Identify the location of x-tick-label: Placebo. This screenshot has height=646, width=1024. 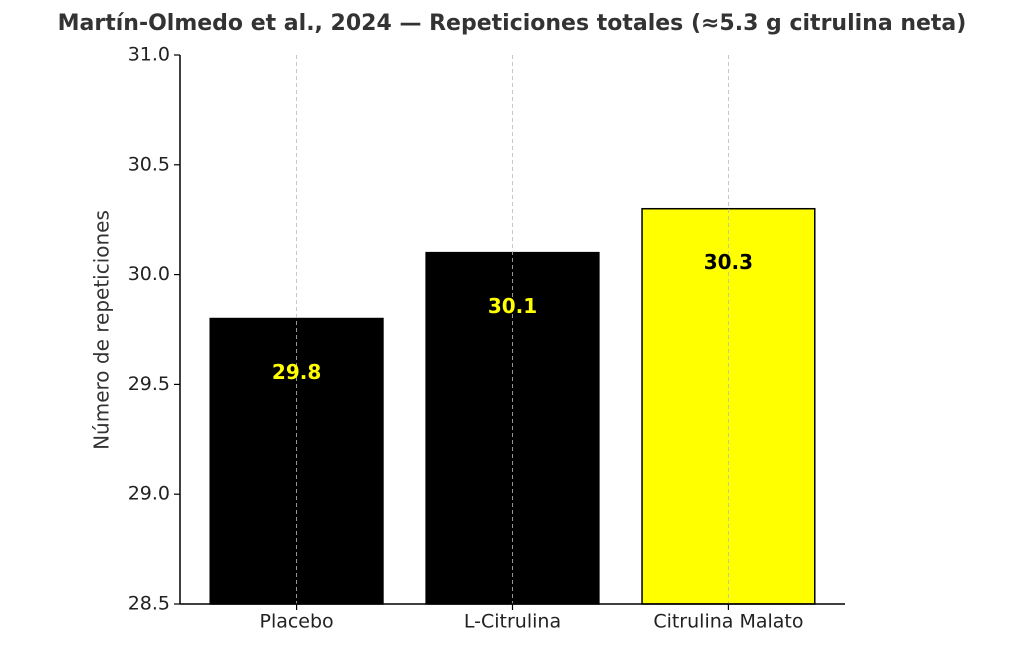
(296, 622).